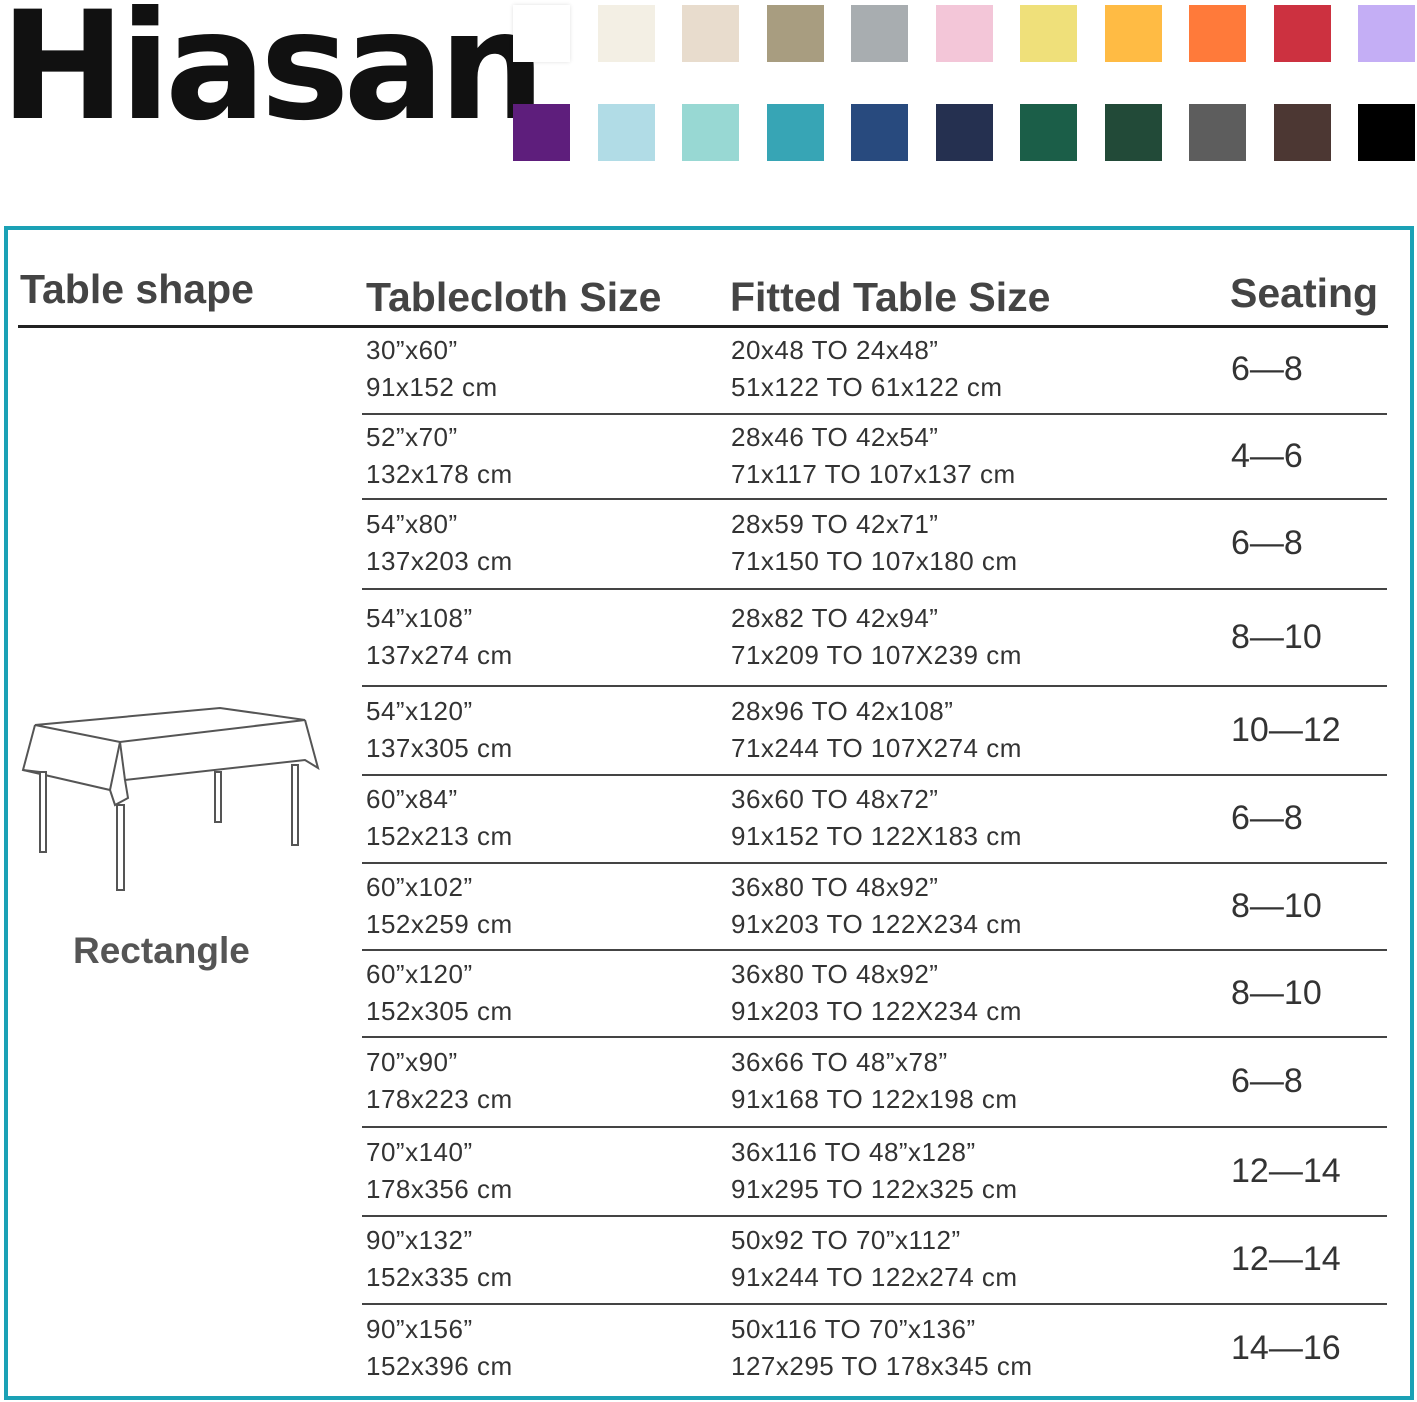  What do you see at coordinates (835, 350) in the screenshot?
I see `fitted-size-inches: 20x48 TO 24x48”` at bounding box center [835, 350].